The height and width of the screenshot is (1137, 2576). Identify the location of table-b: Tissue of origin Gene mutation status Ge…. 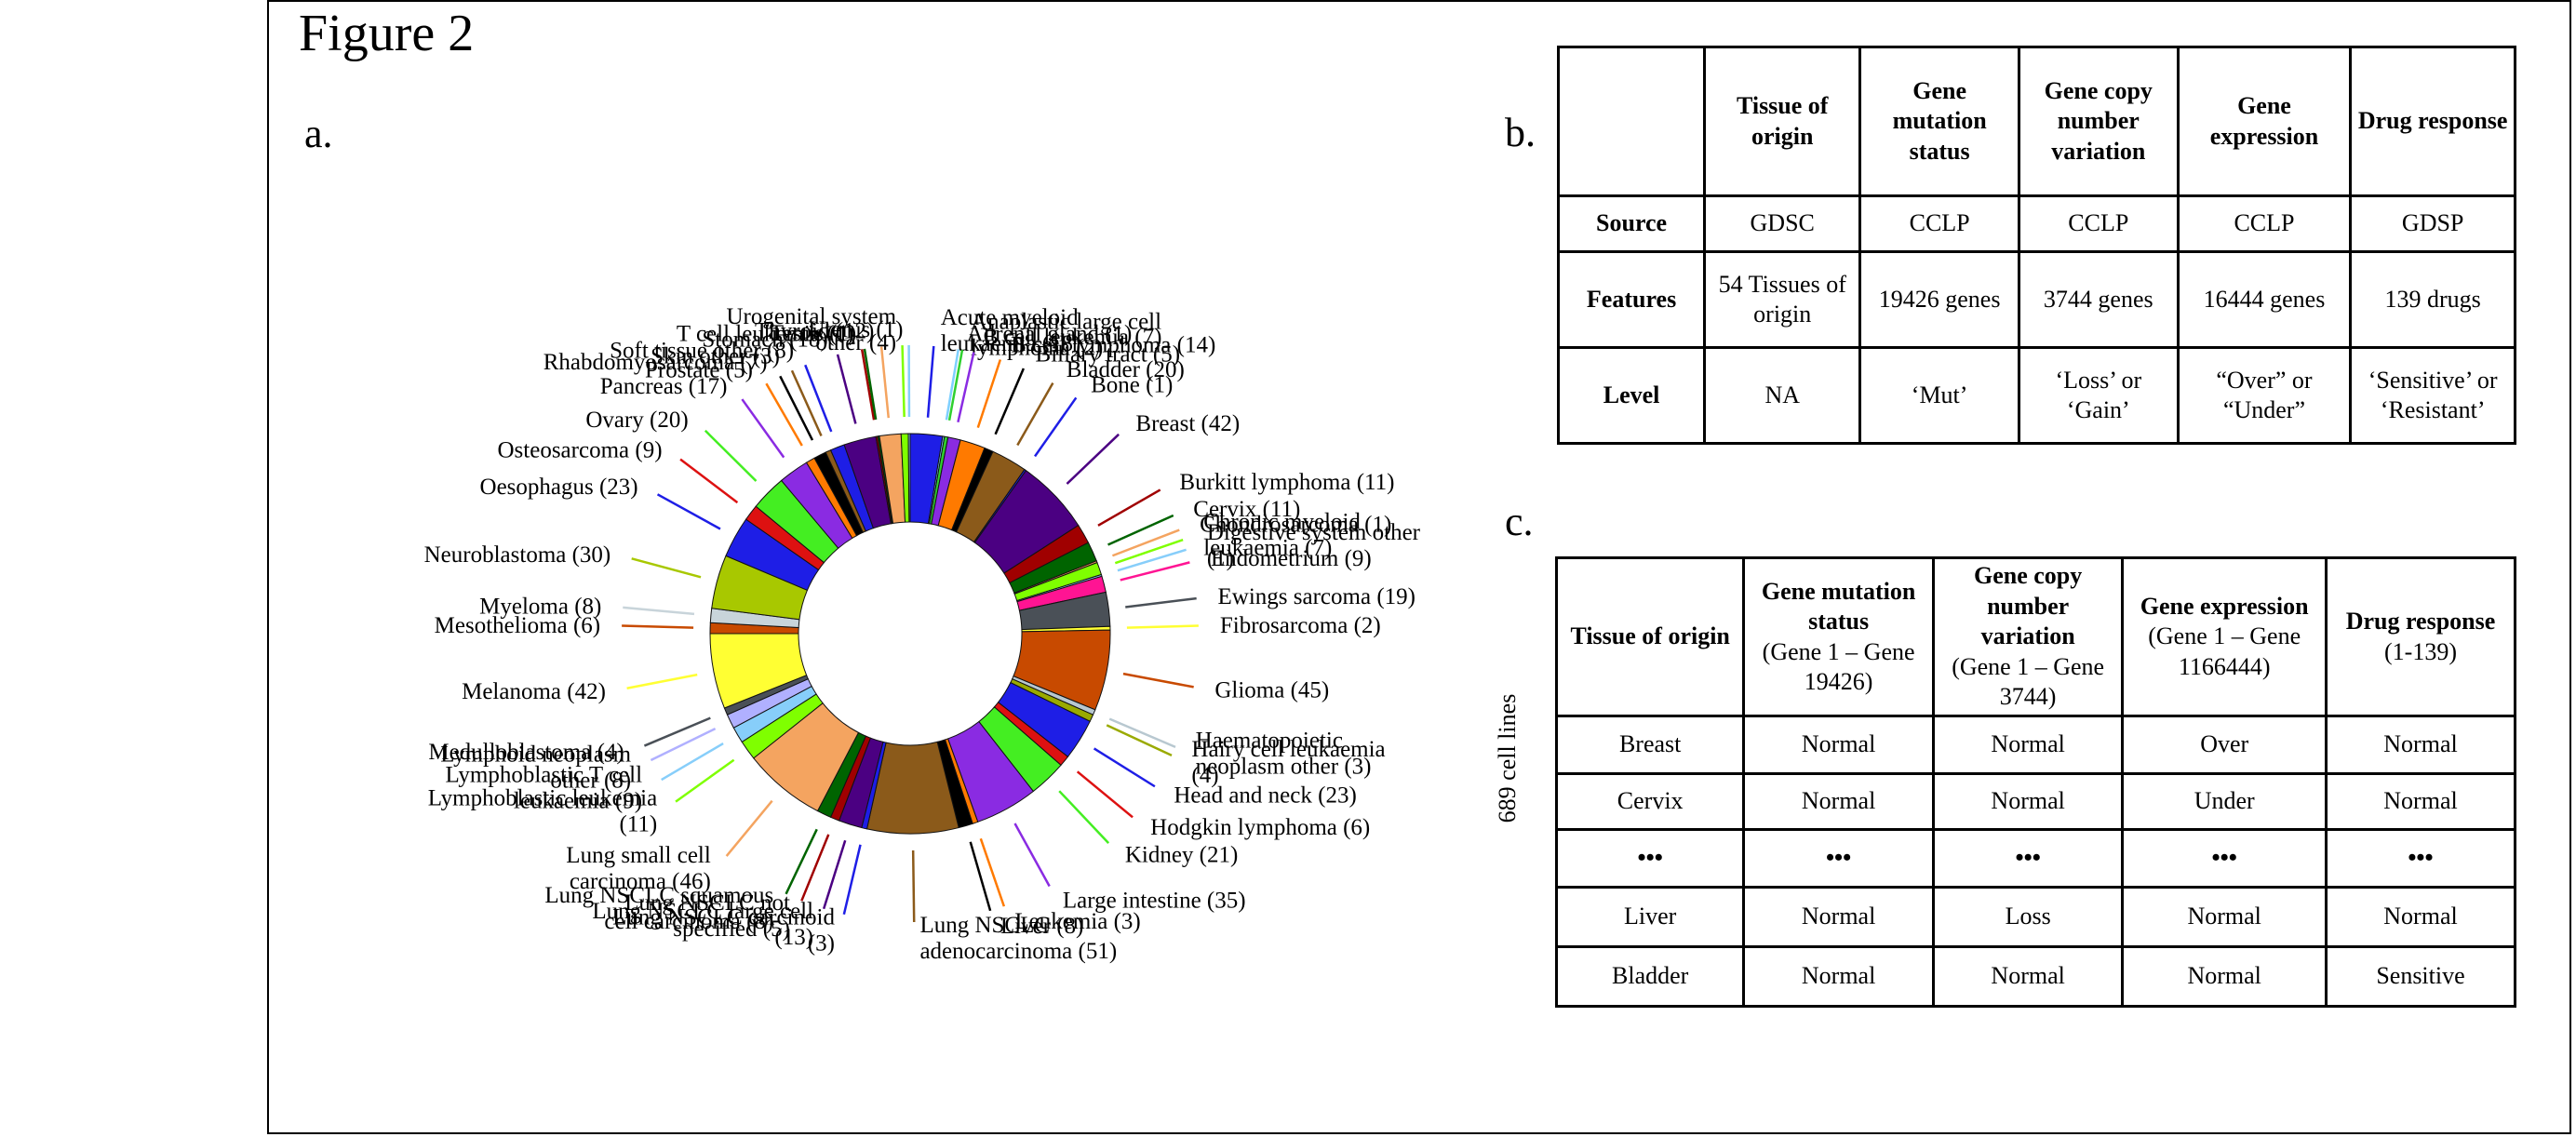
(2036, 245).